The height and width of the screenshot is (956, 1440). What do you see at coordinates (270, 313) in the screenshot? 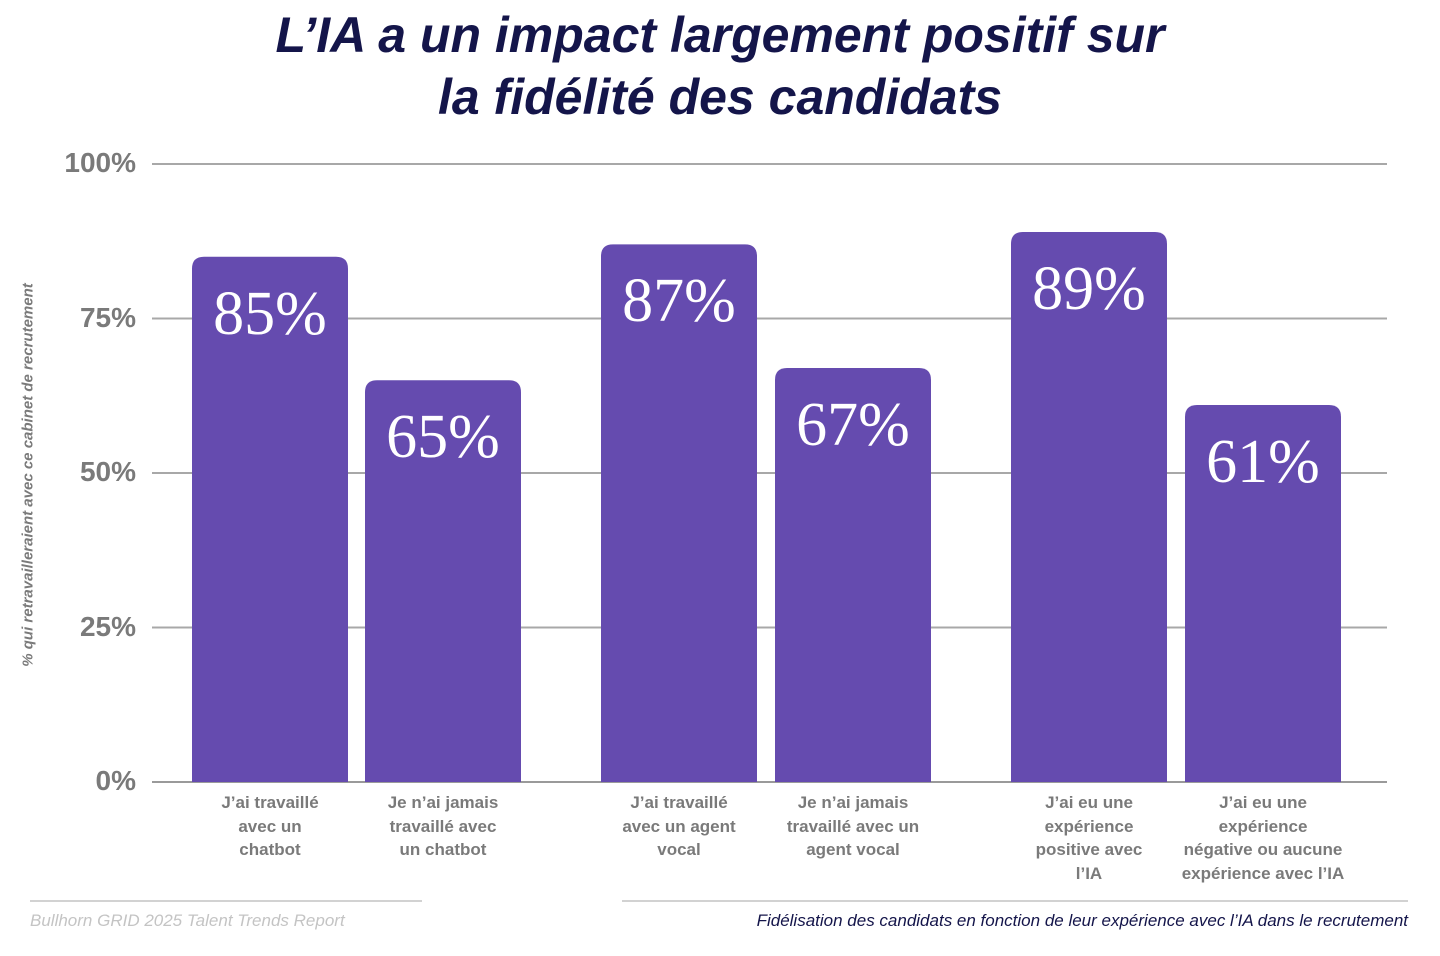
I see `data-label: 85%` at bounding box center [270, 313].